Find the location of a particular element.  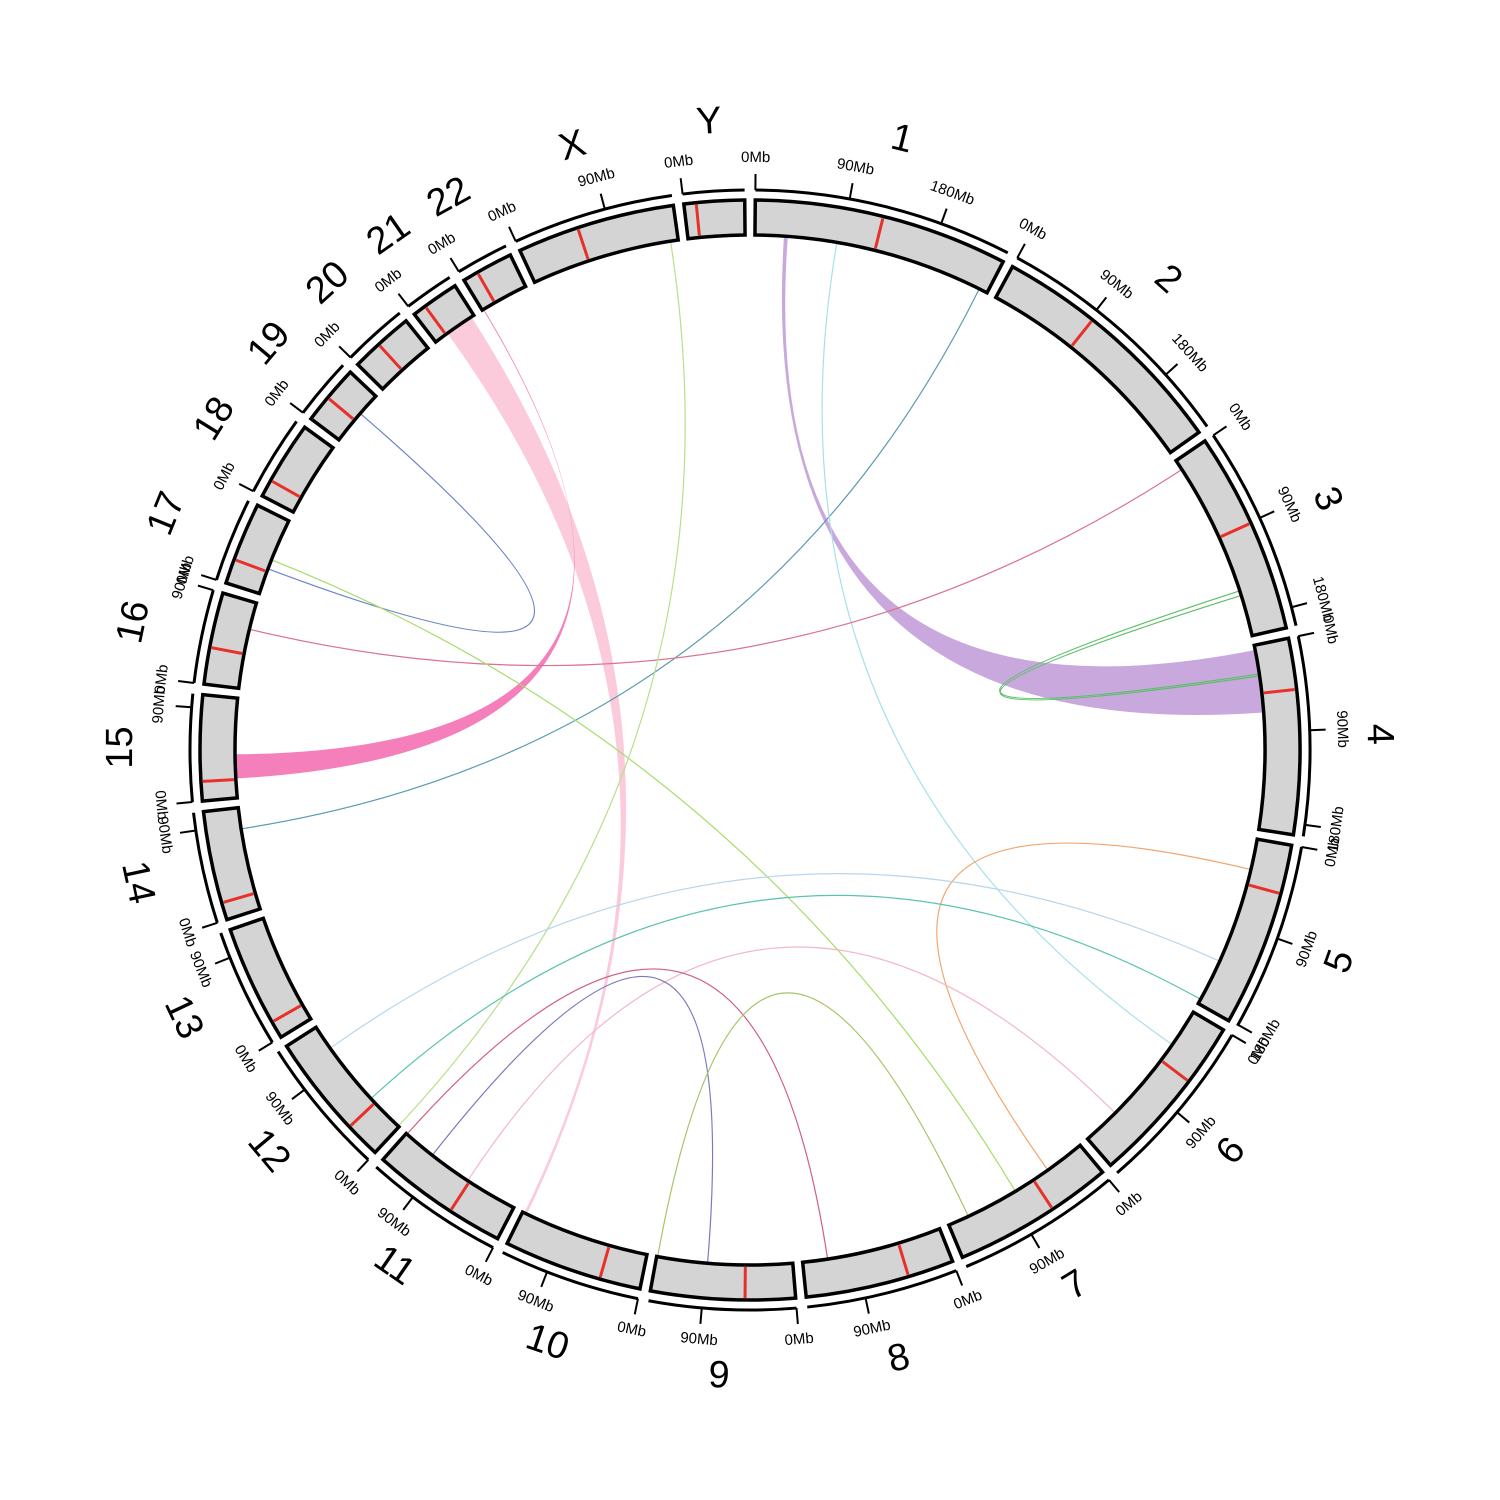

chromosome: 0Mb 90Mb 180Mb 1 is located at coordinates (875, 206).